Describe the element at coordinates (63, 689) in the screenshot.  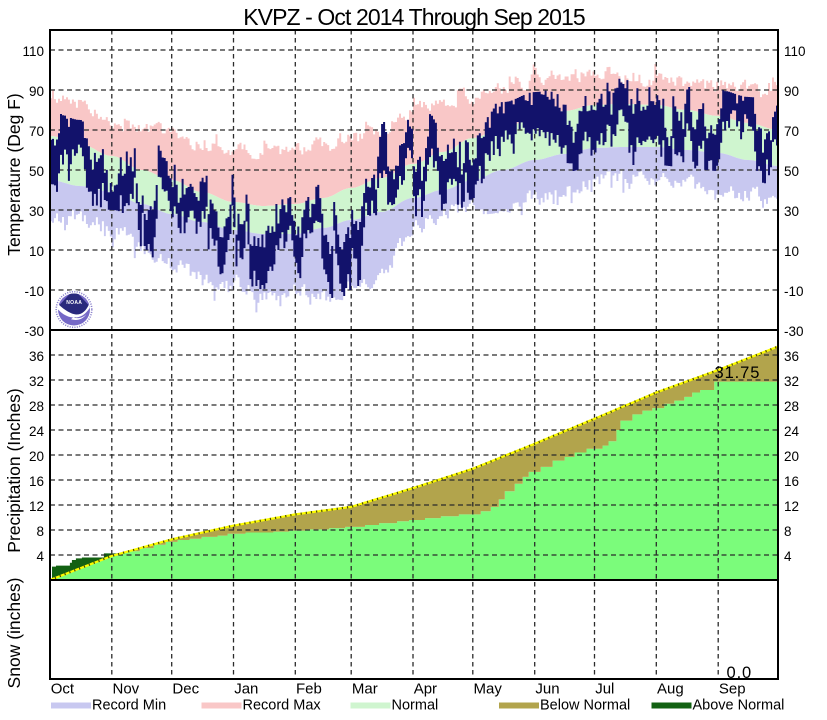
I see `svg-text: Oct` at that location.